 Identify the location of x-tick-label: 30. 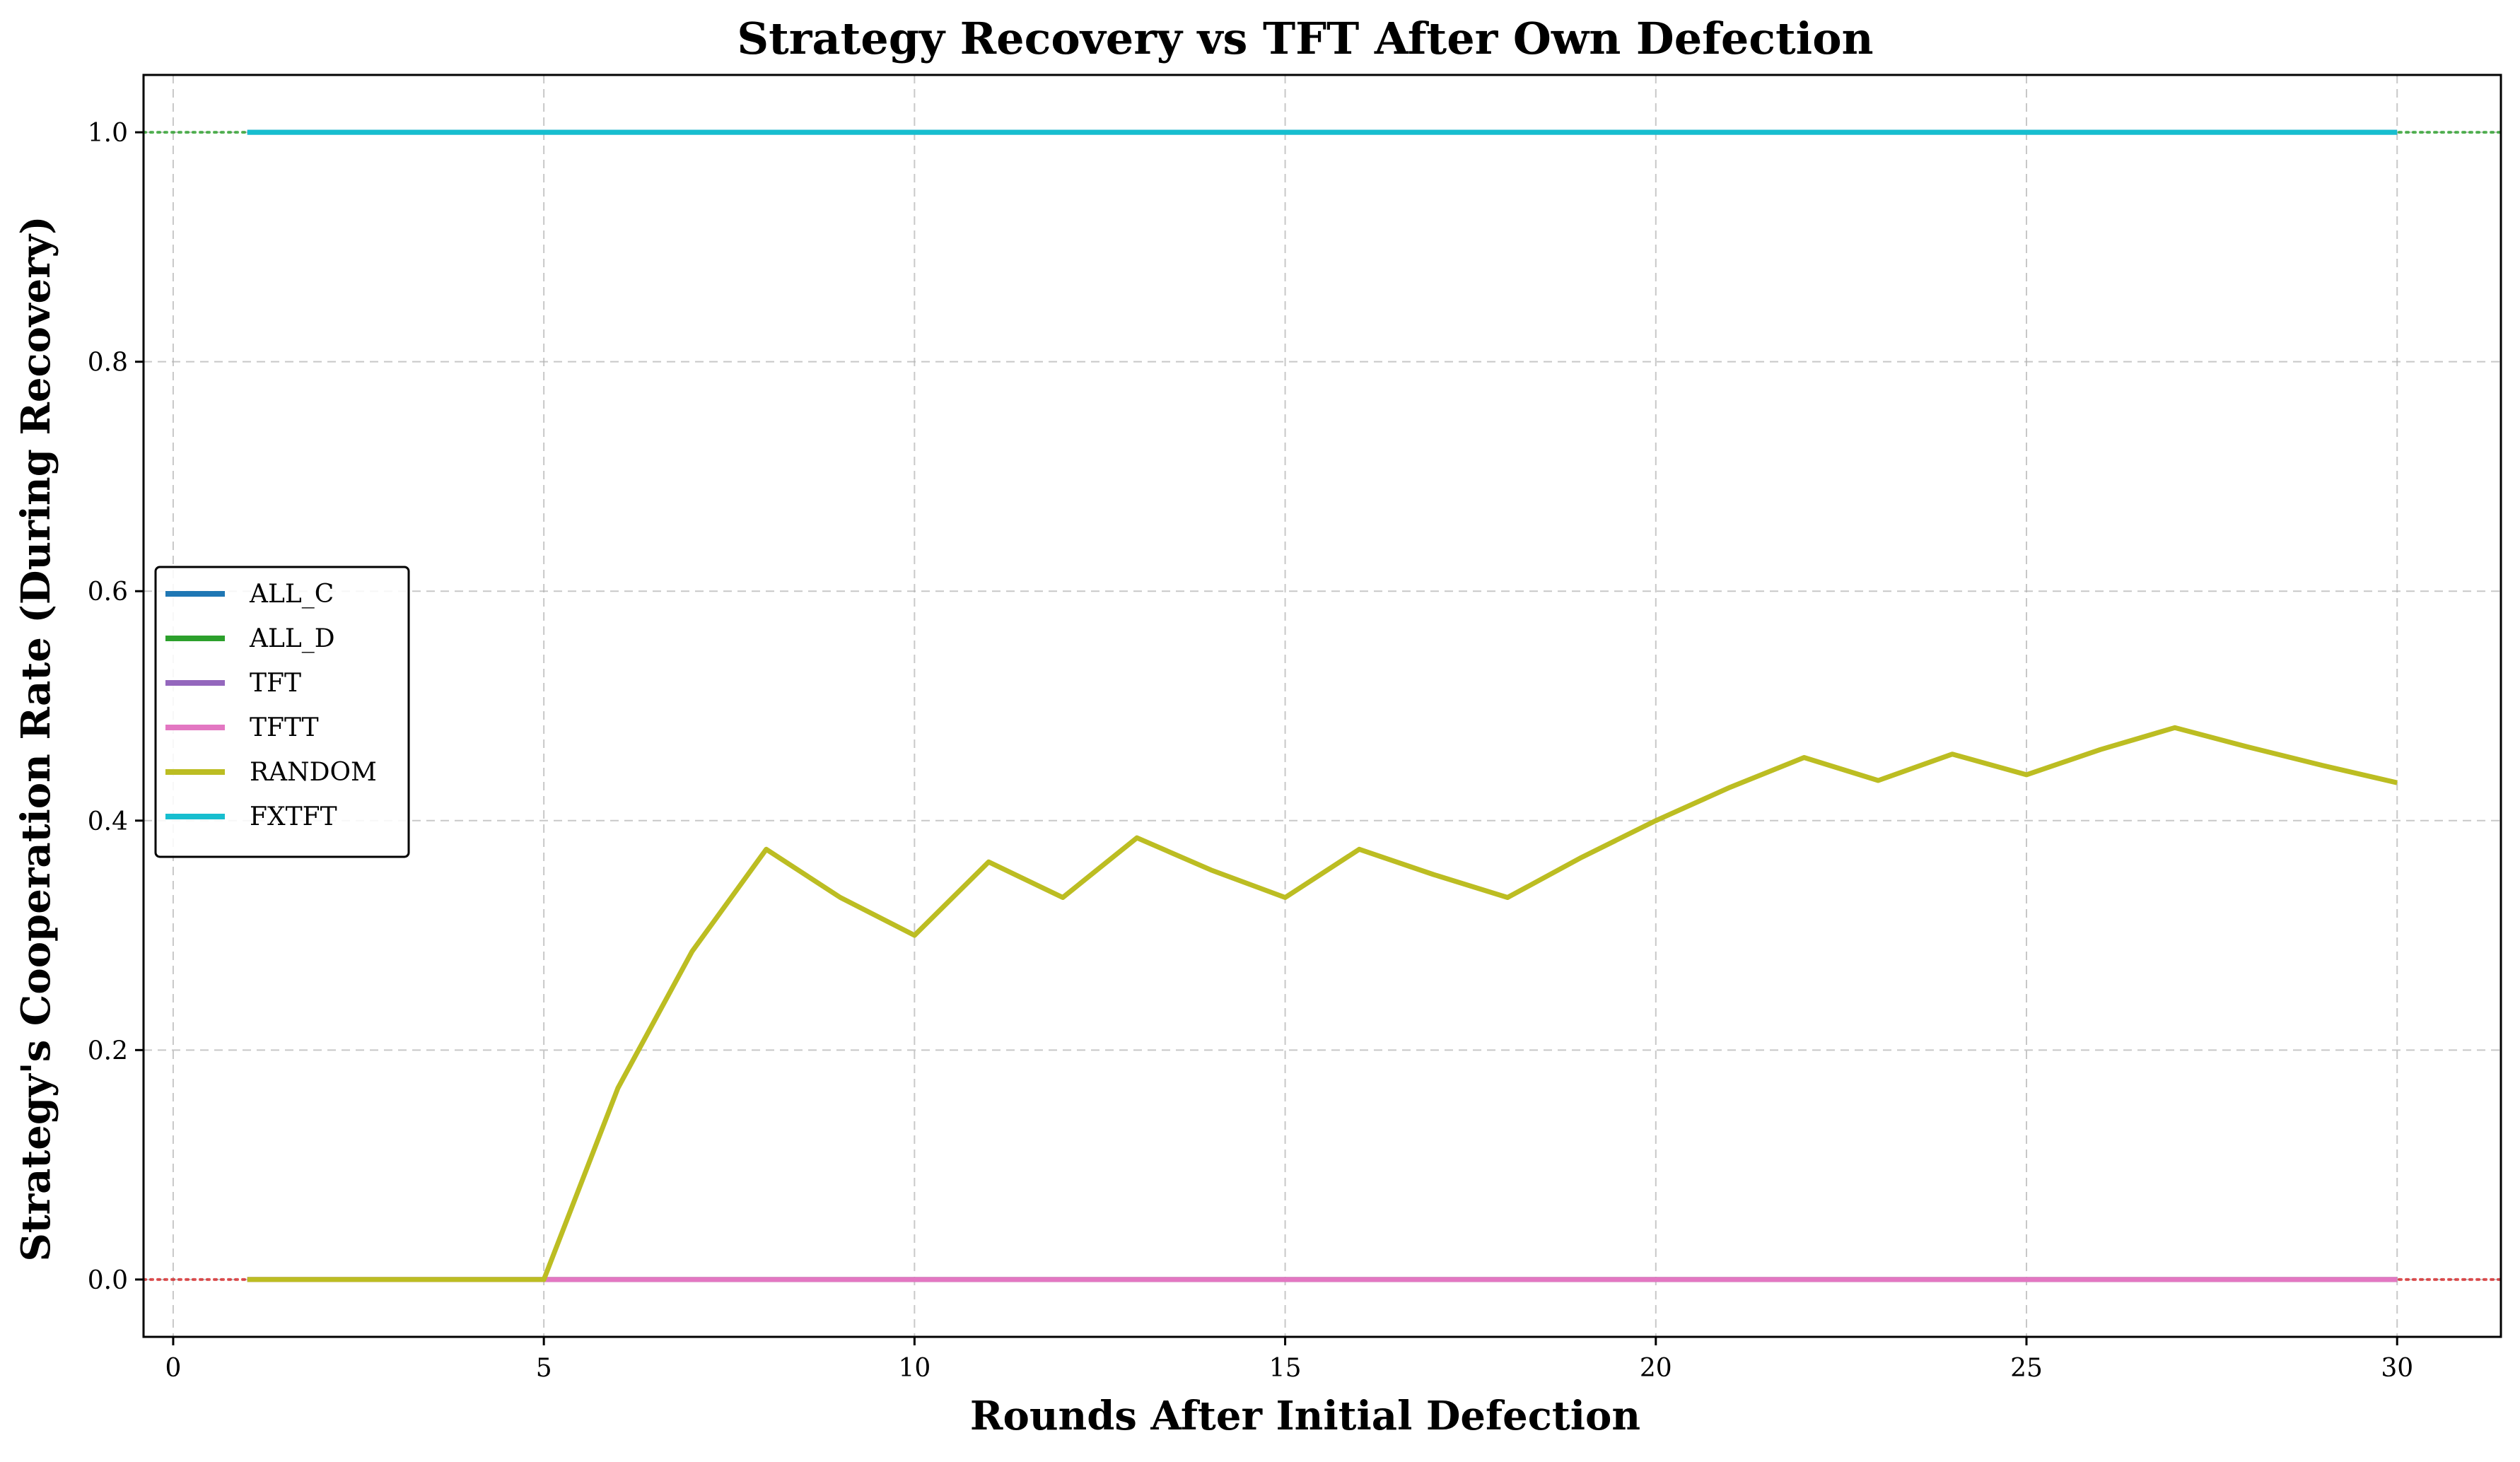
(2397, 1368).